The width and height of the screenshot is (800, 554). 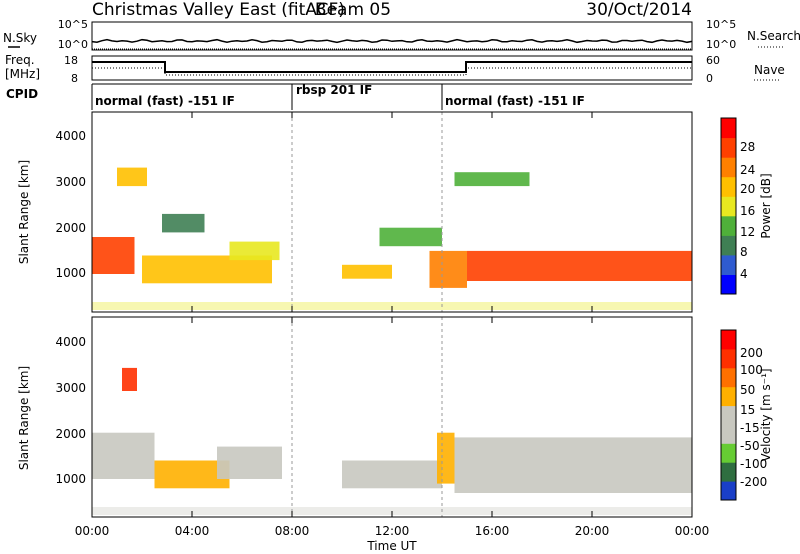 I want to click on noise-left-tick-low: 10^0, so click(x=73, y=44).